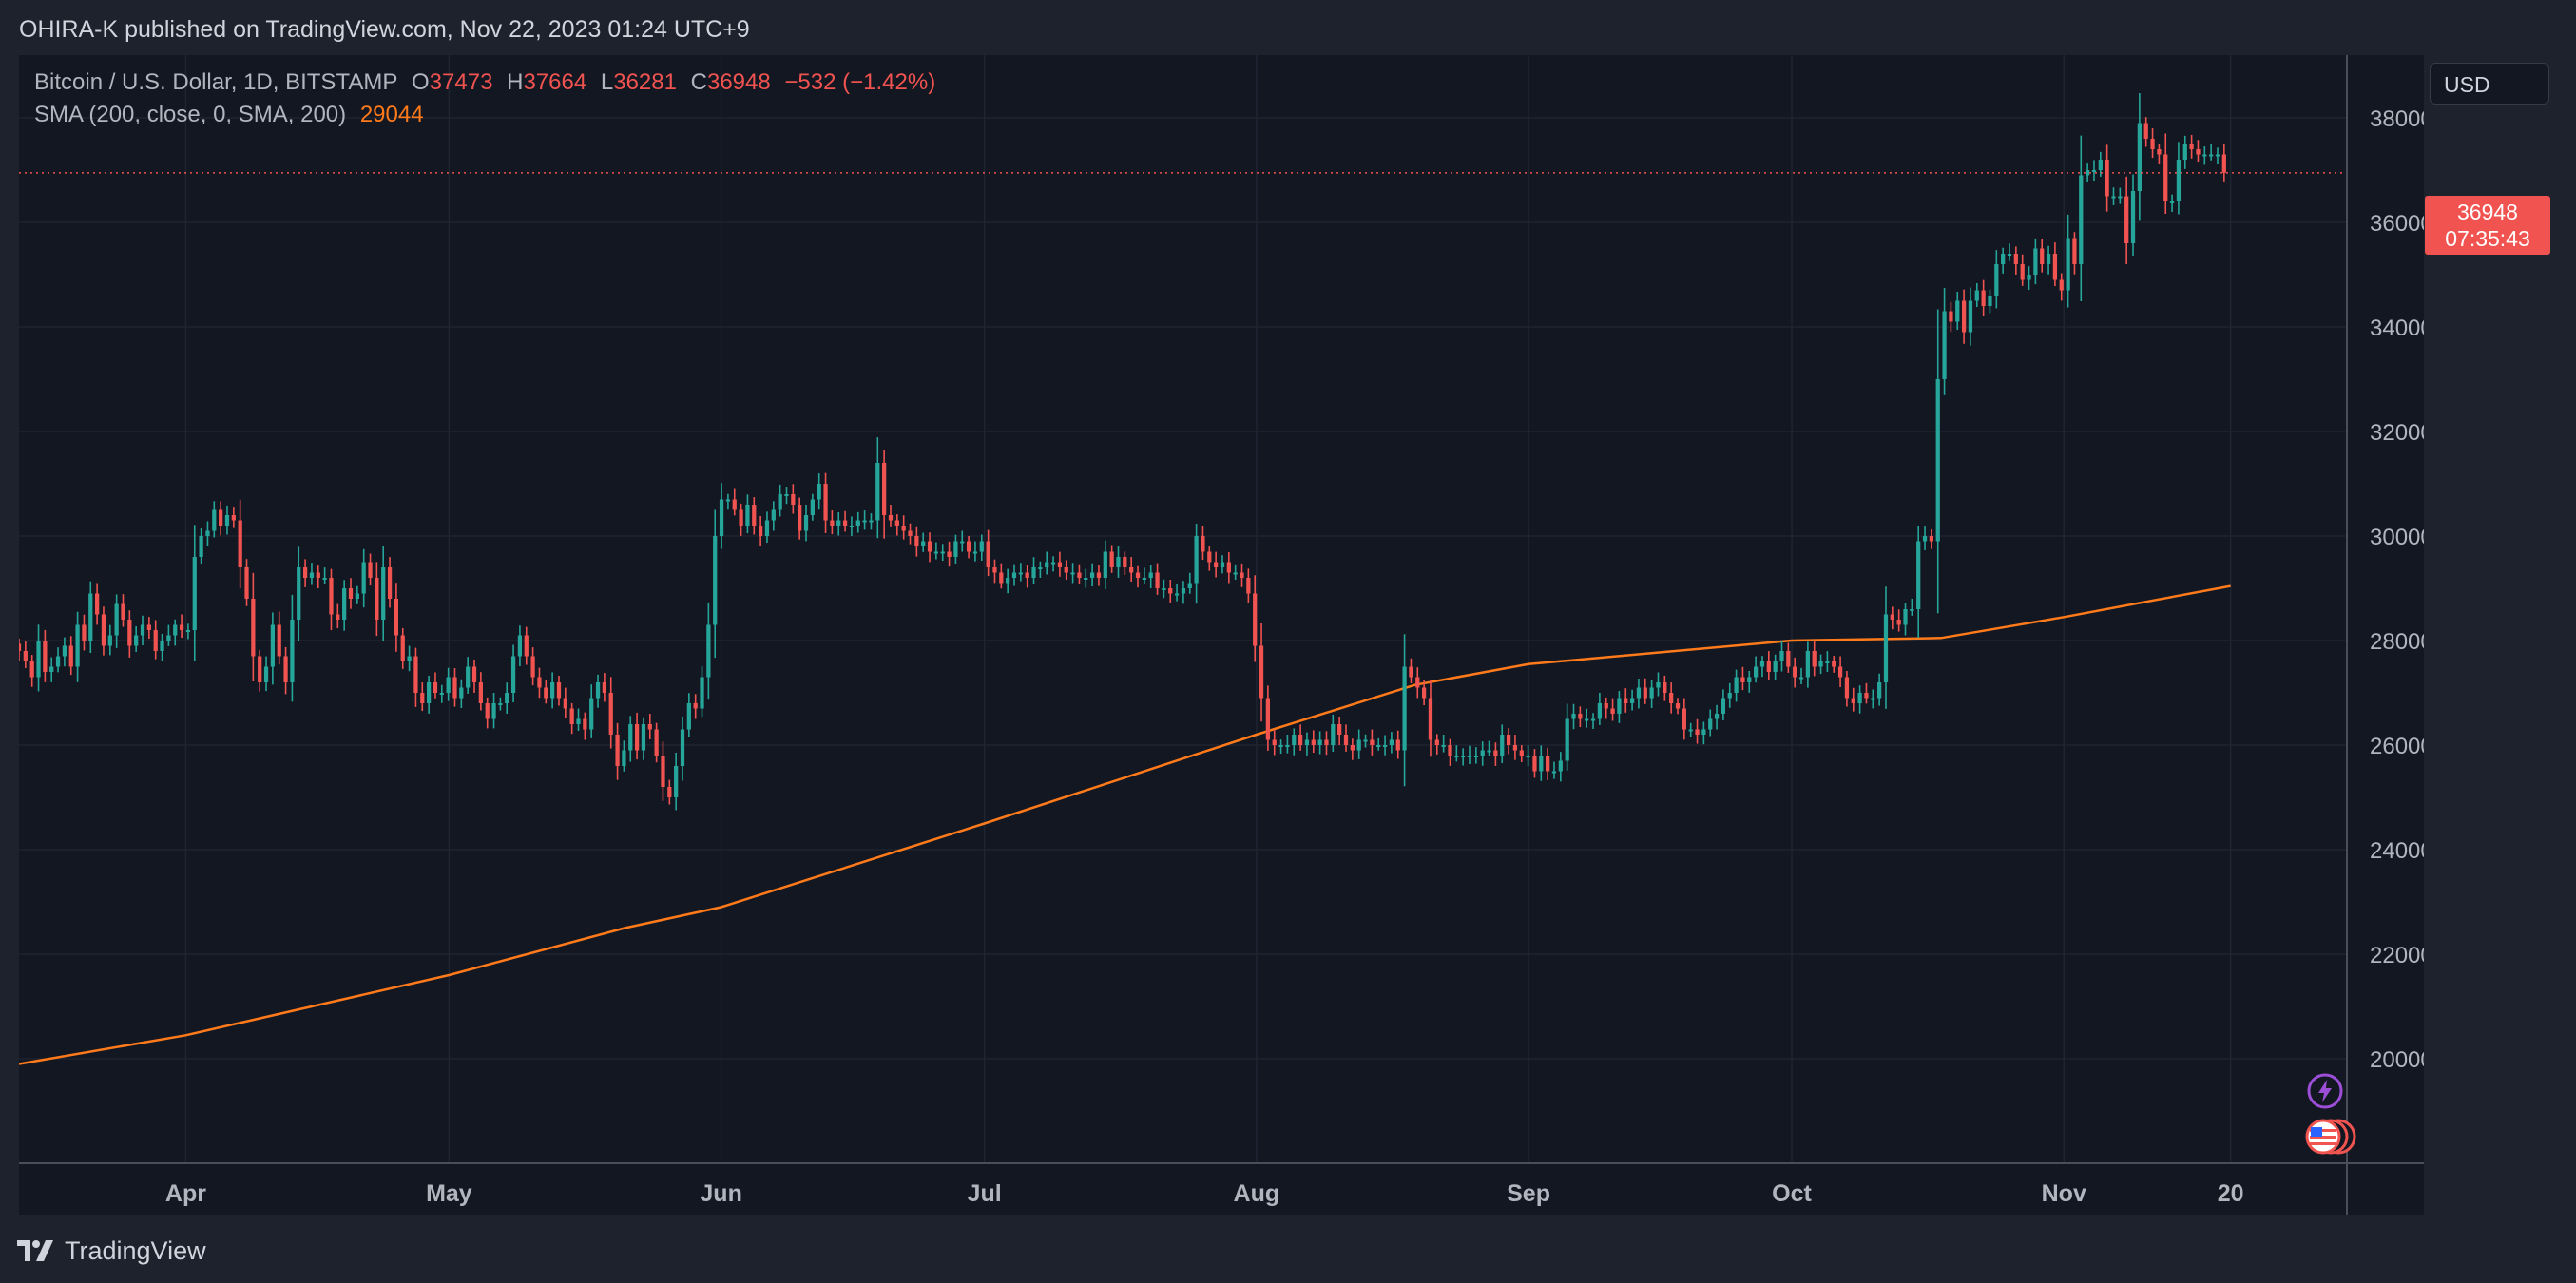  What do you see at coordinates (2489, 84) in the screenshot?
I see `currency-button: USD` at bounding box center [2489, 84].